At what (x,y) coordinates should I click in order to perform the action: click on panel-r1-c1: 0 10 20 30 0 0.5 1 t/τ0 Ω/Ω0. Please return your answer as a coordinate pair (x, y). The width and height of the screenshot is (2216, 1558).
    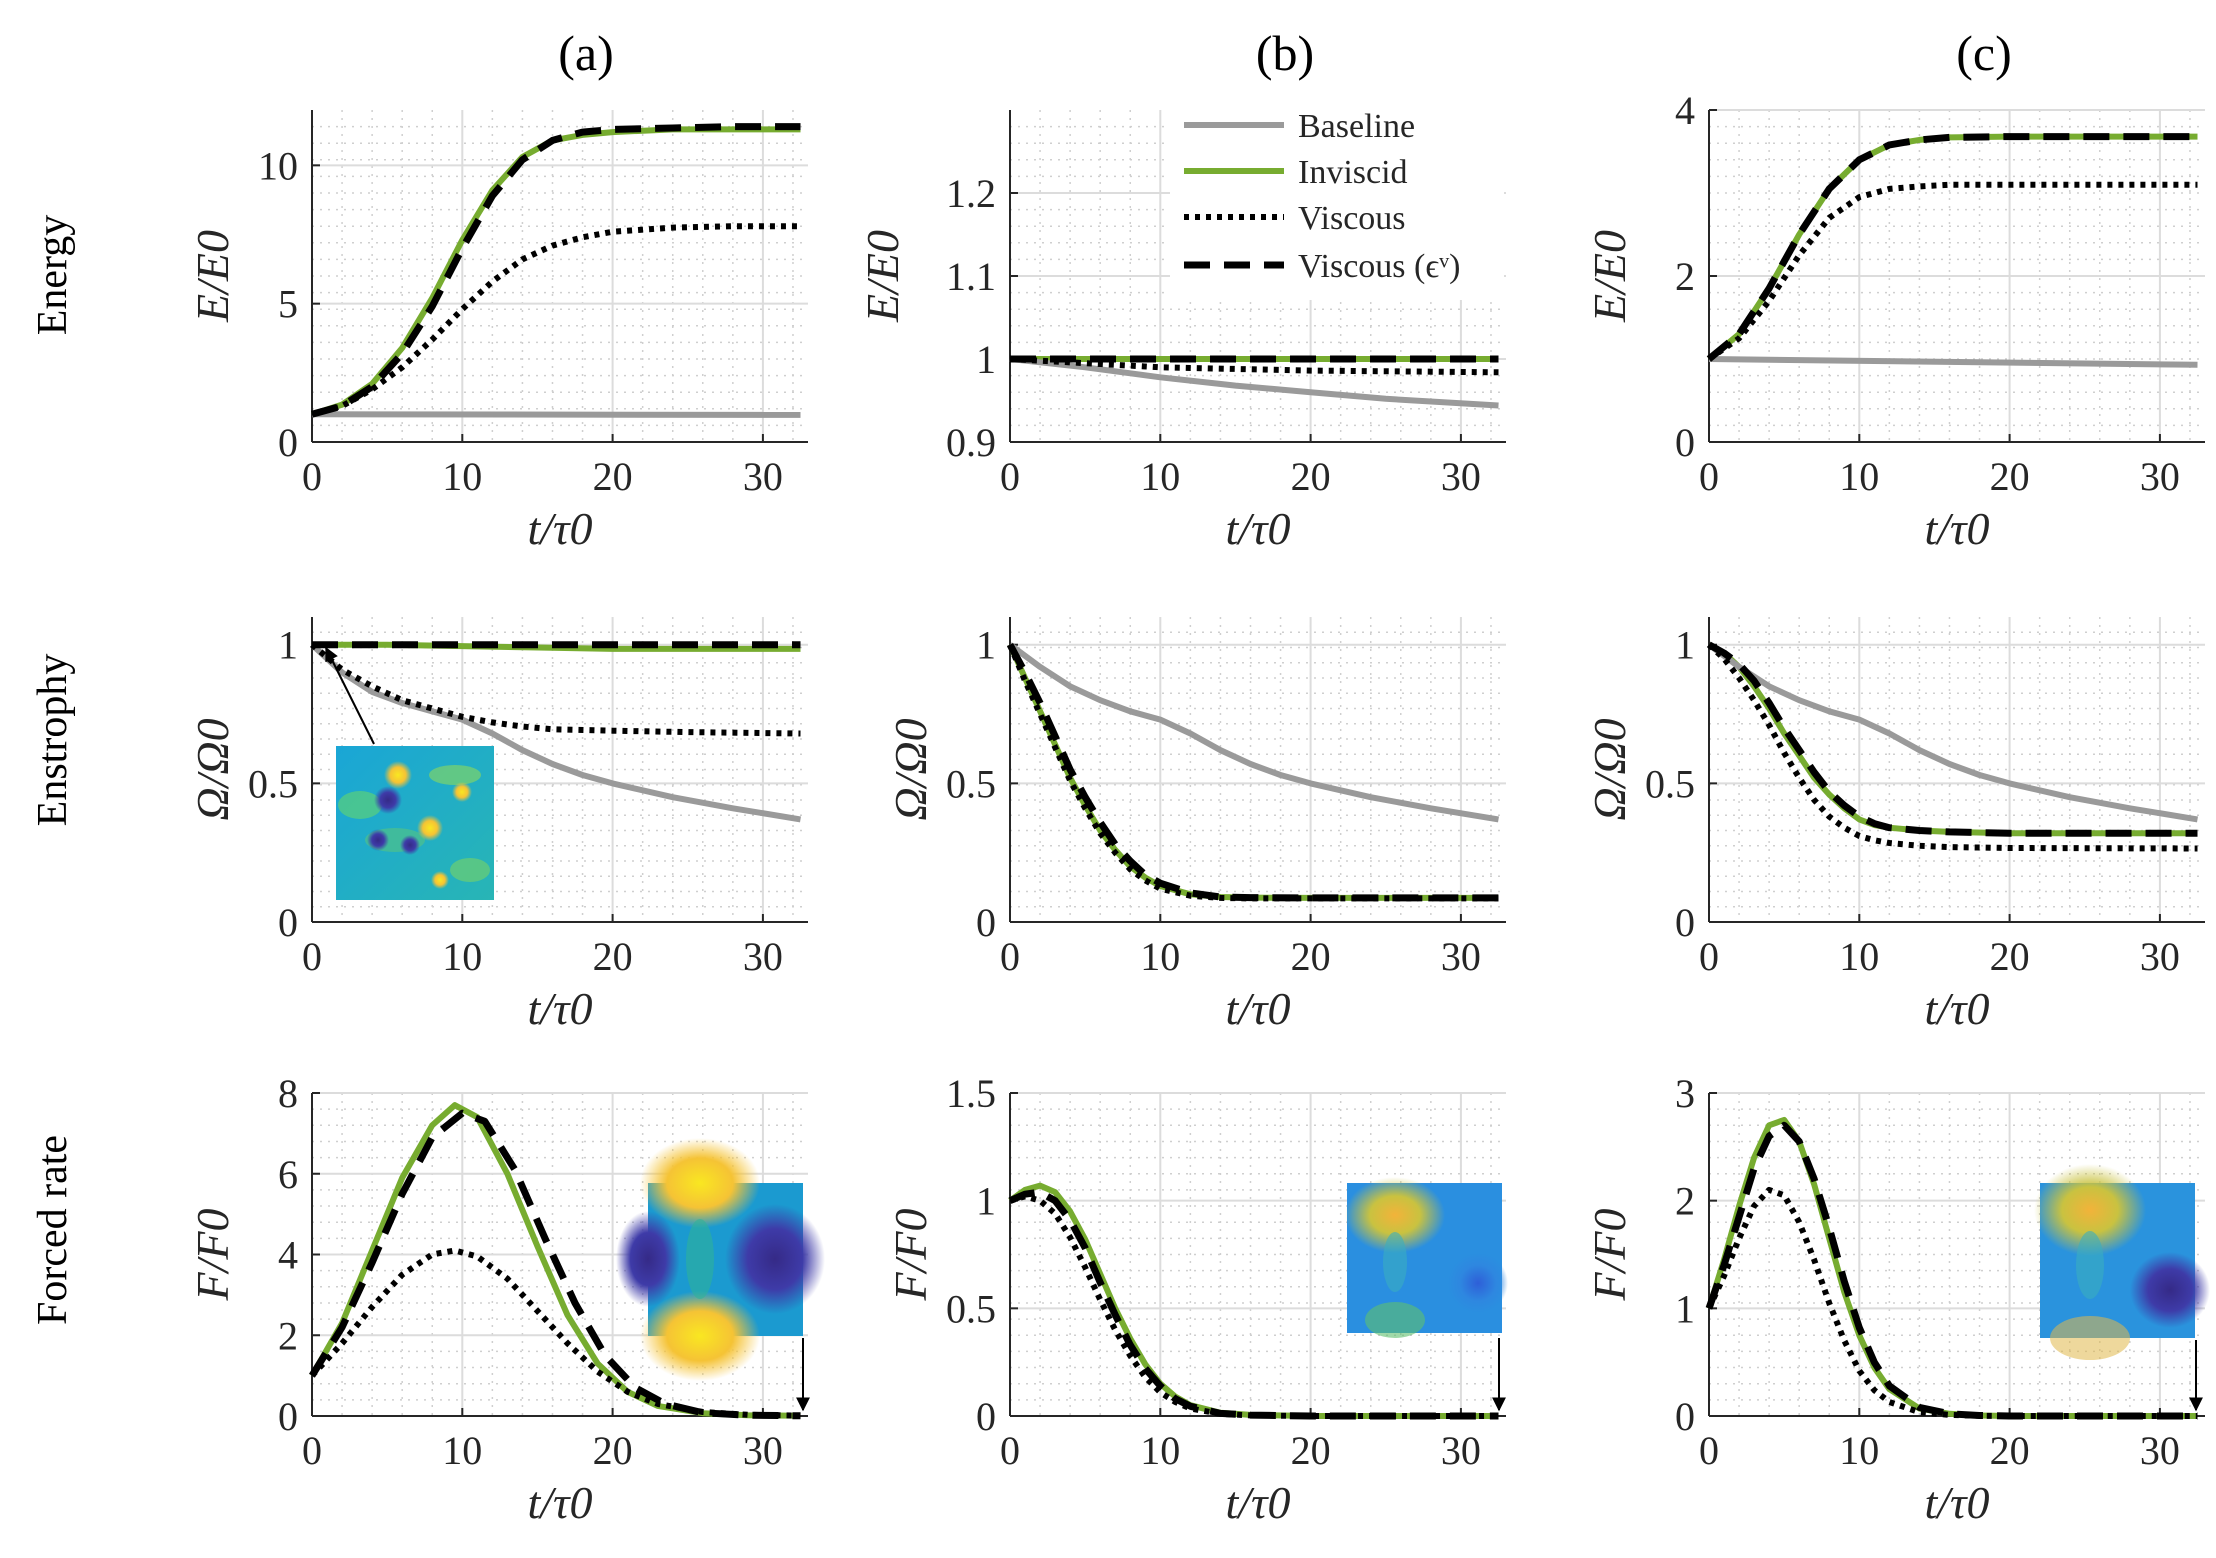
    Looking at the image, I should click on (1195, 825).